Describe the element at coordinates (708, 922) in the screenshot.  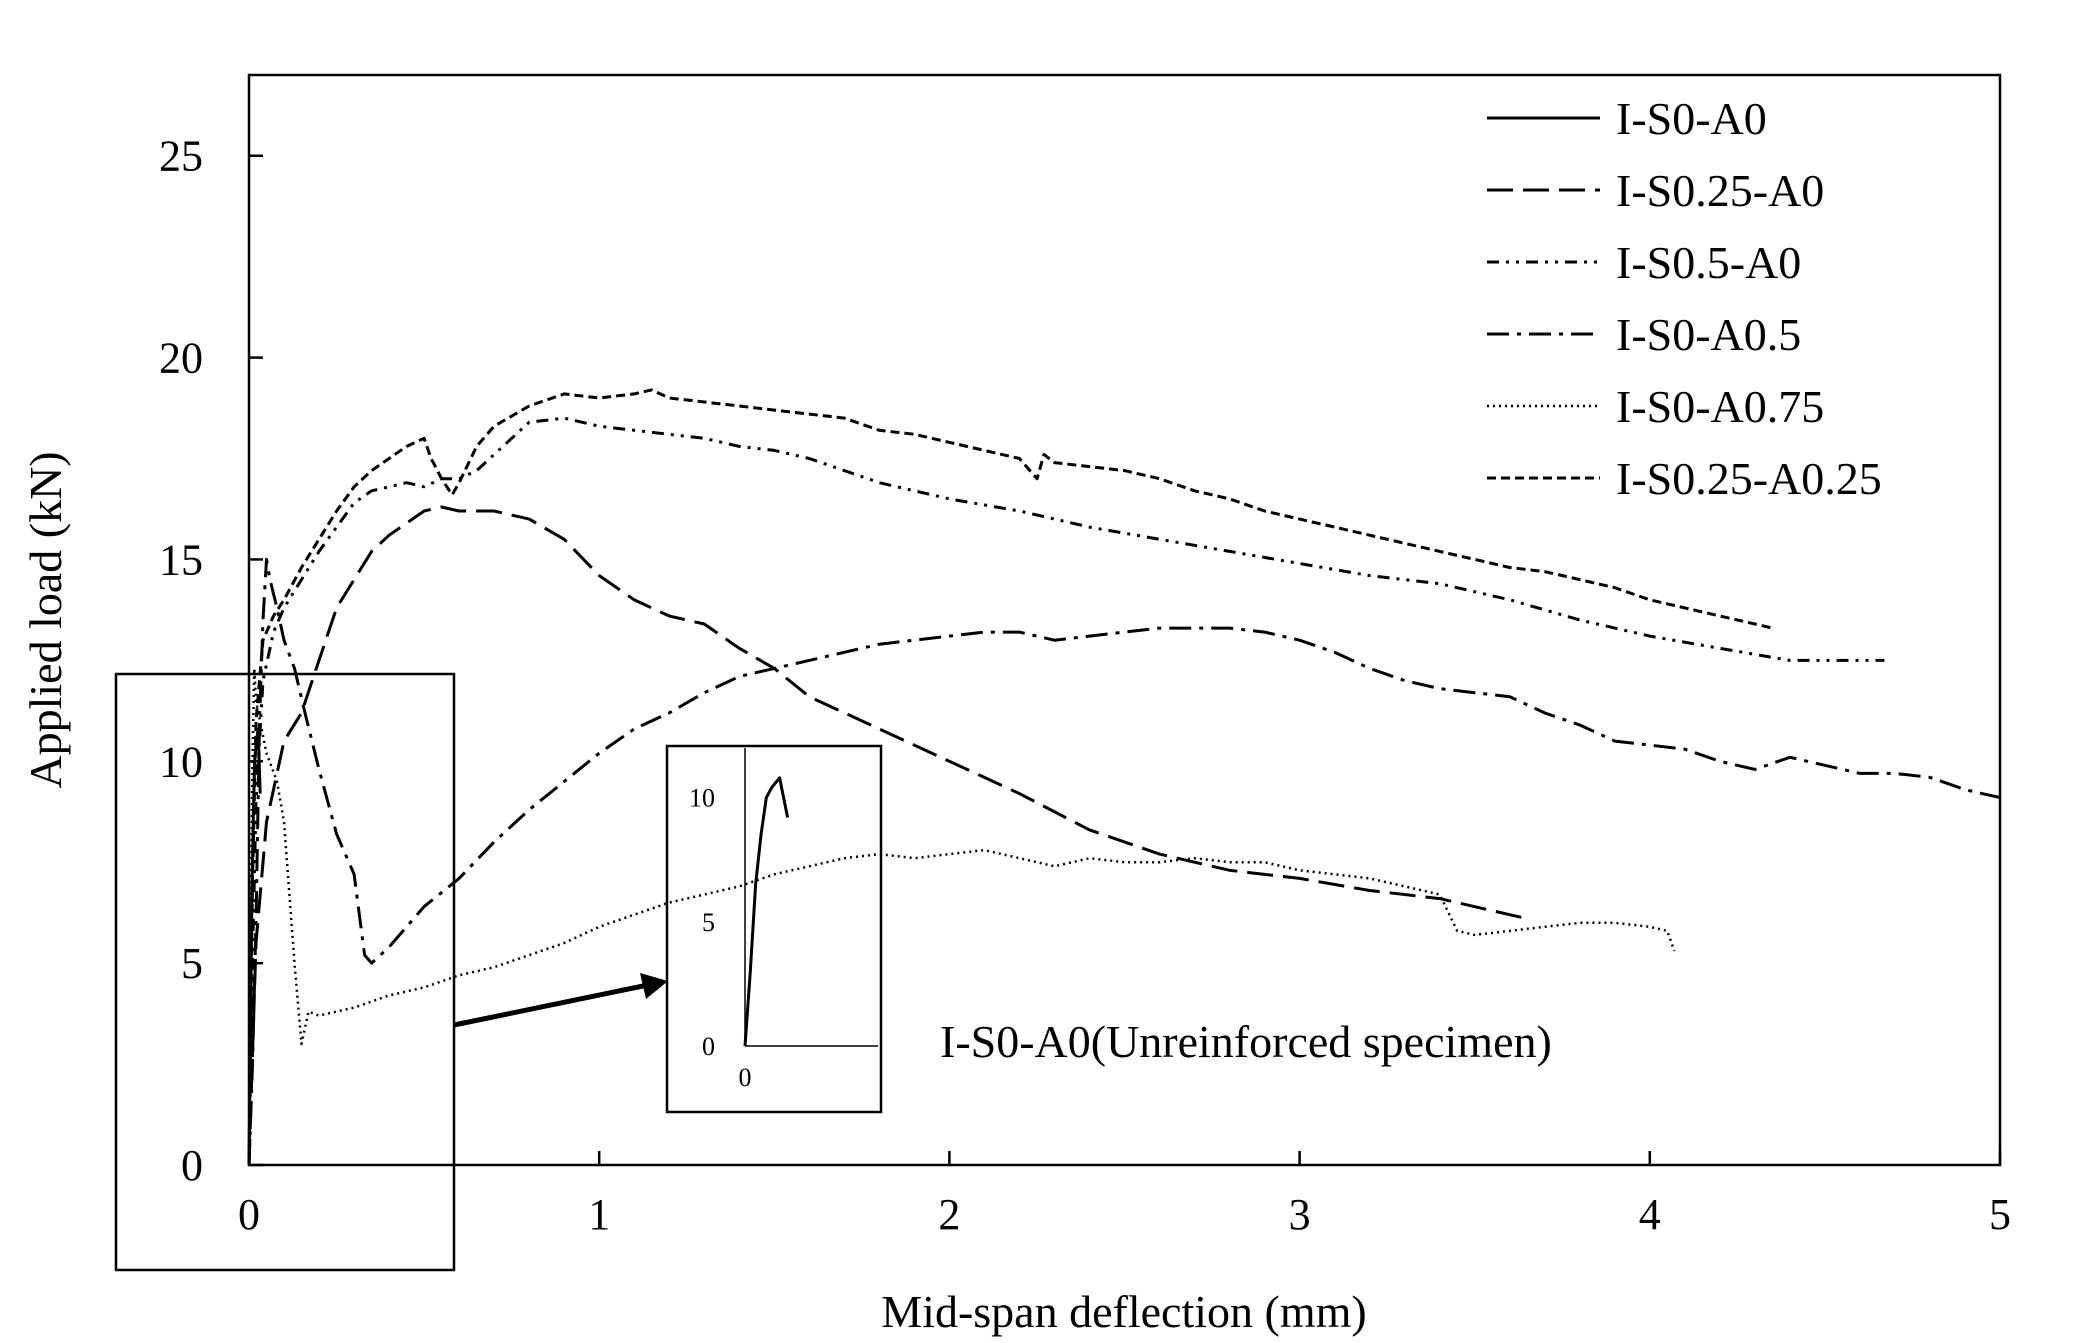
I see `inset-y-tick-label: 5` at that location.